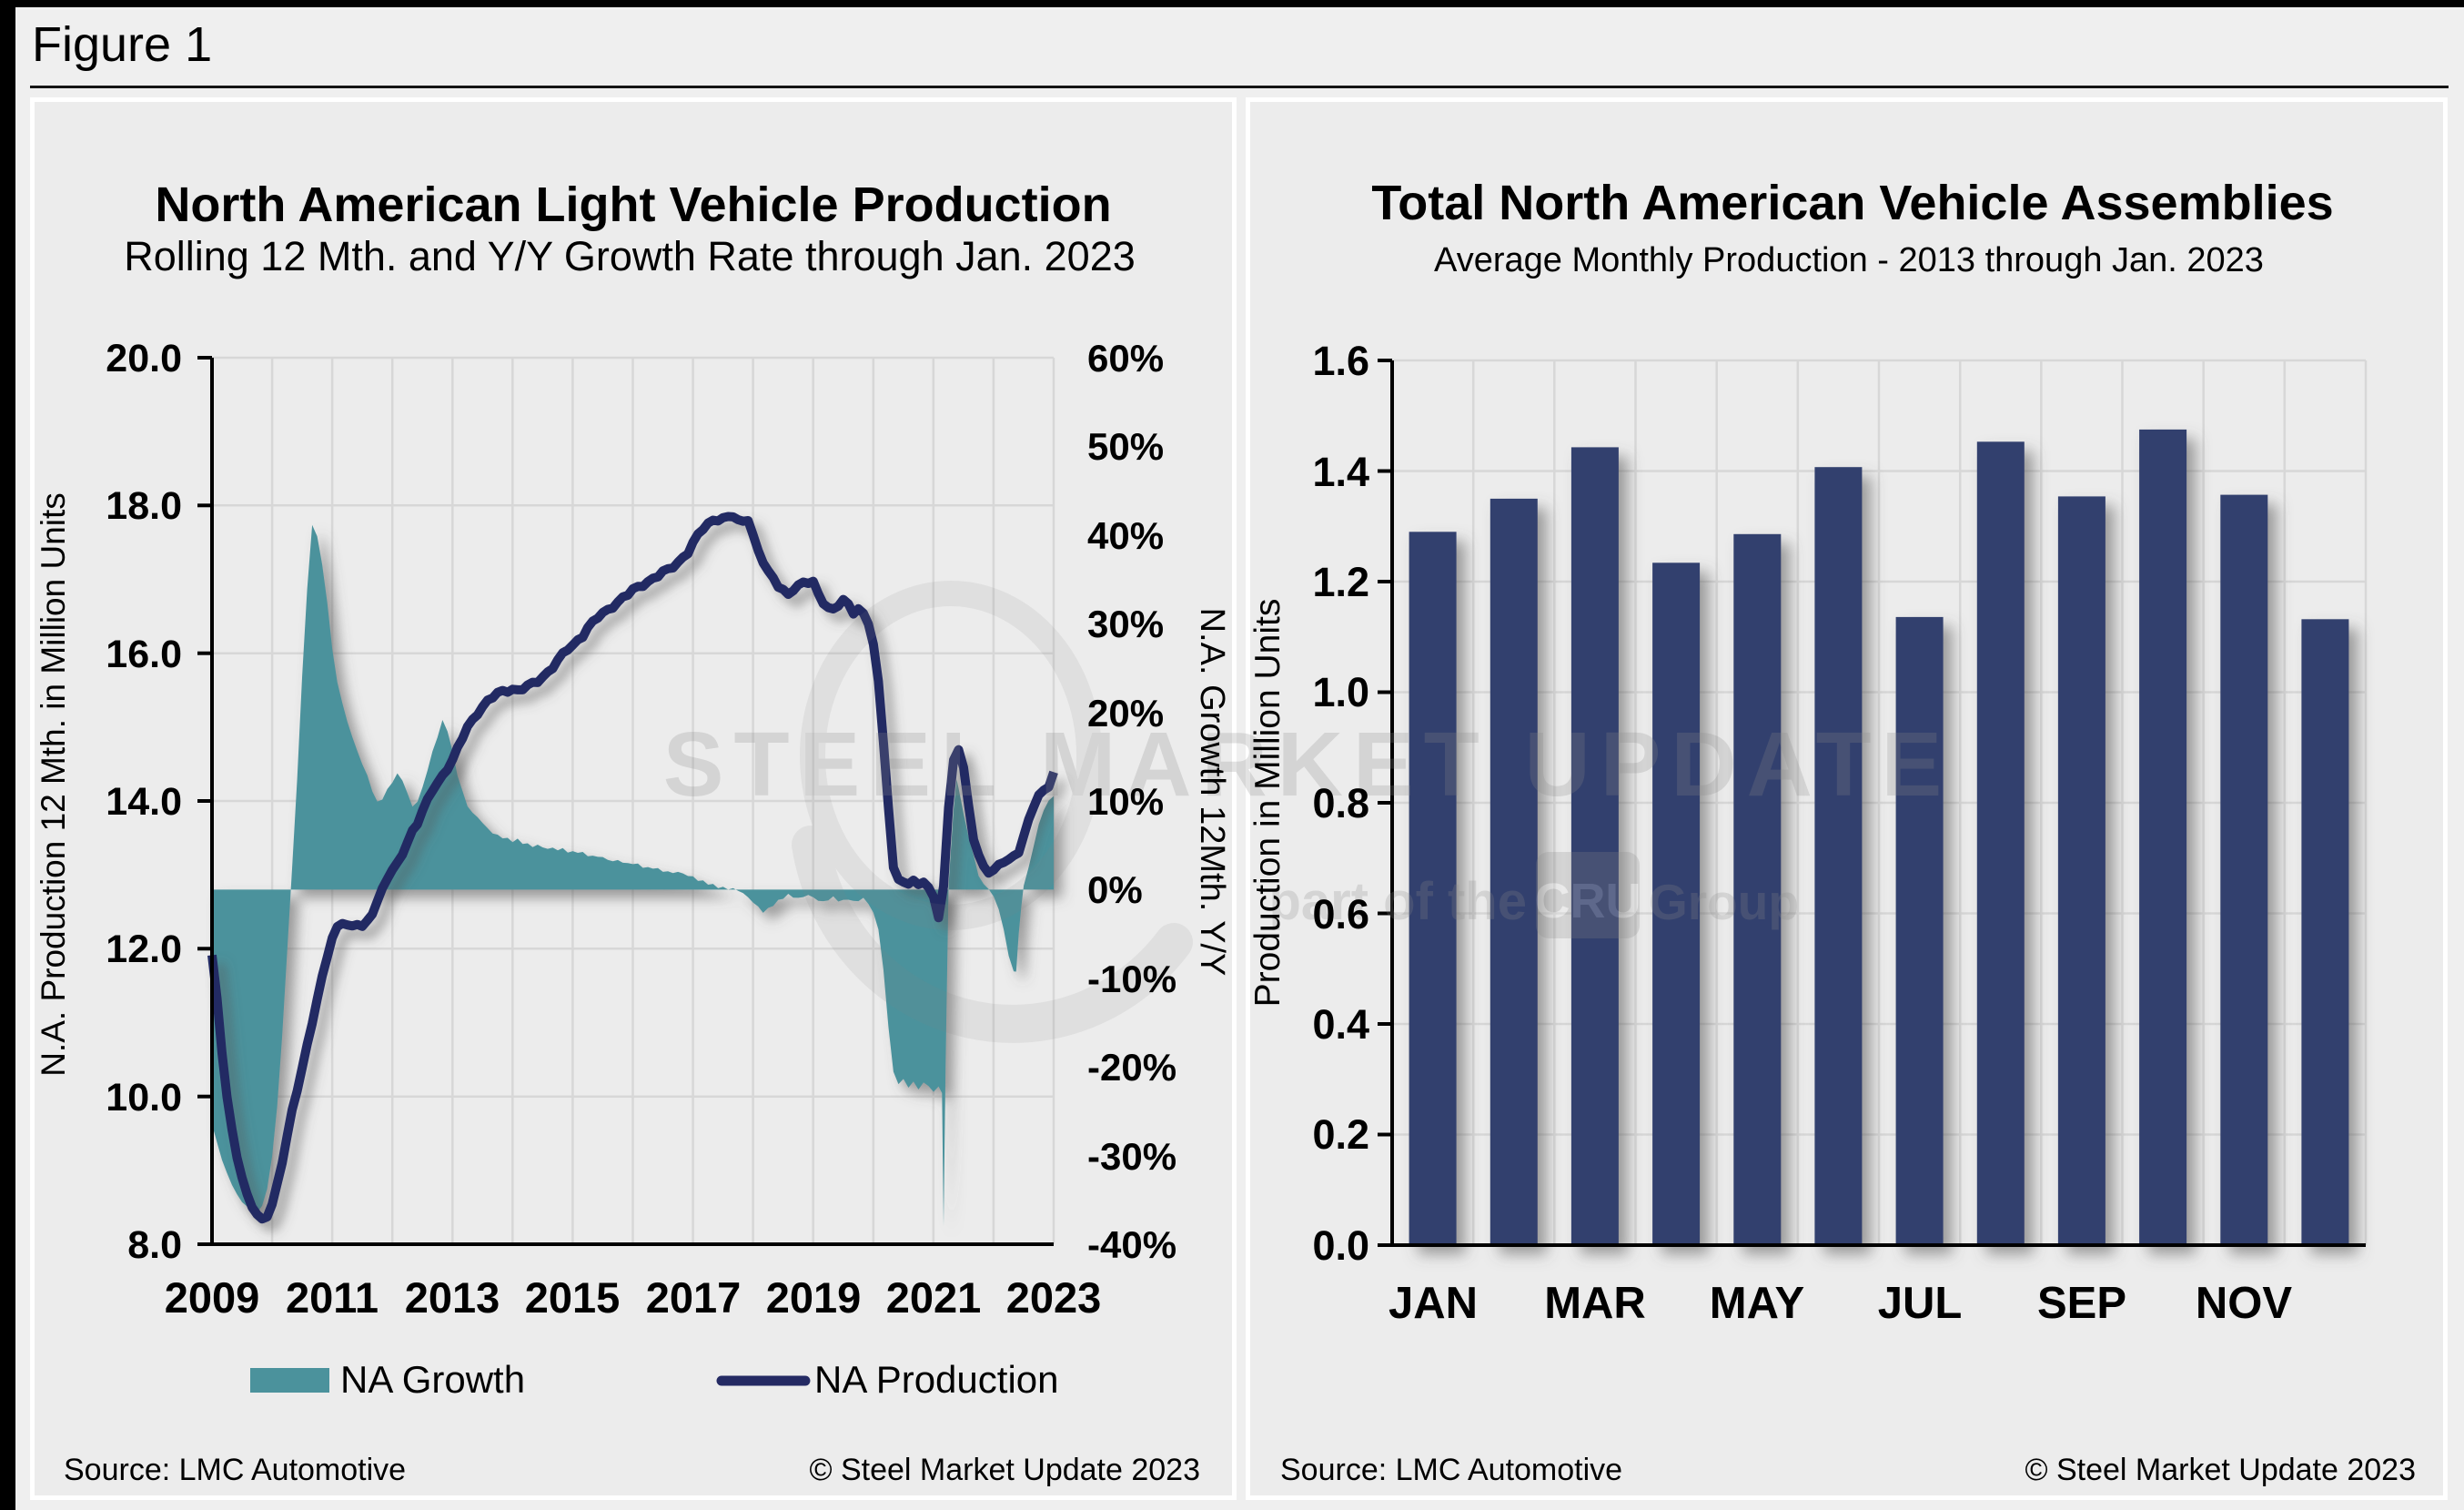 The height and width of the screenshot is (1510, 2464). I want to click on svg-text: Figure 1, so click(122, 44).